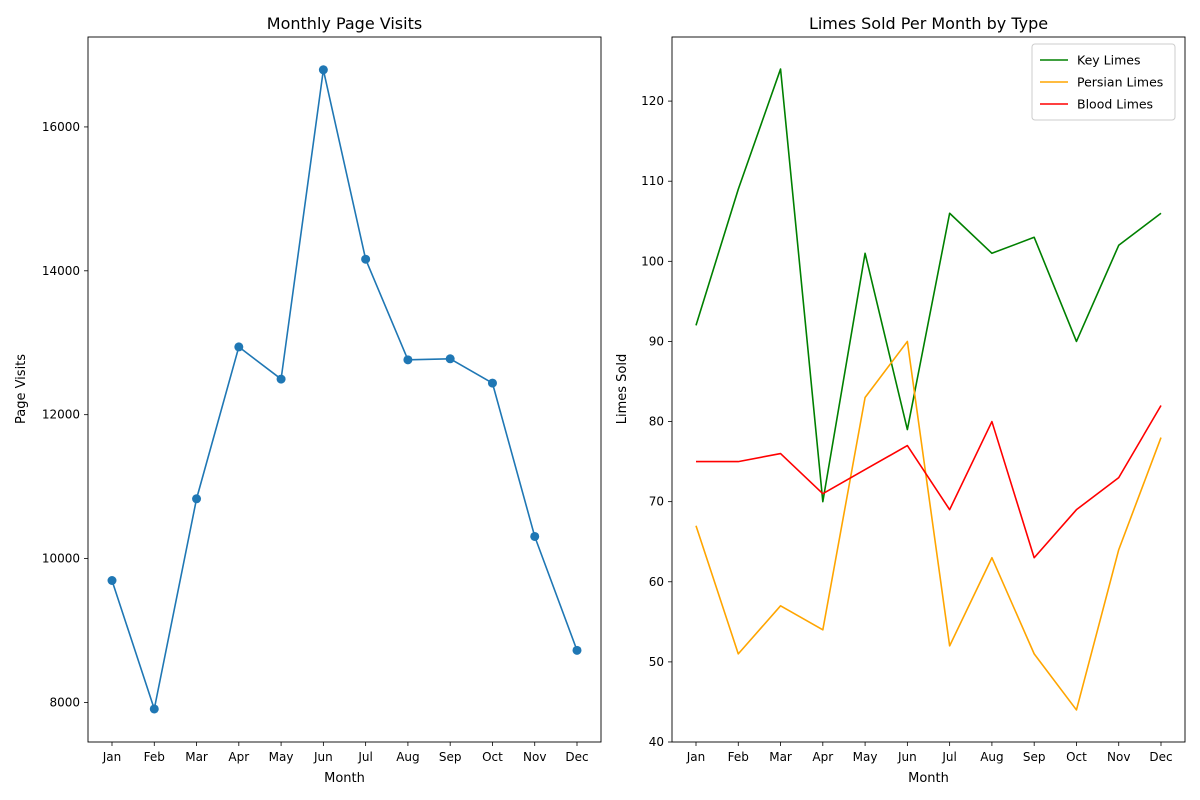 This screenshot has height=800, width=1200. Describe the element at coordinates (61, 559) in the screenshot. I see `y-tick-label: 10000` at that location.